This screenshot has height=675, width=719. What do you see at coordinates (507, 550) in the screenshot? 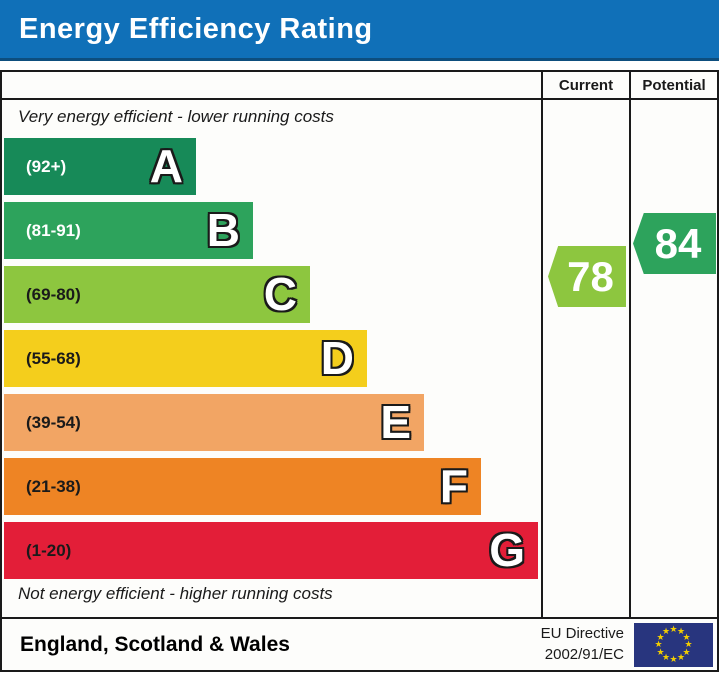
I see `band-letter: G` at bounding box center [507, 550].